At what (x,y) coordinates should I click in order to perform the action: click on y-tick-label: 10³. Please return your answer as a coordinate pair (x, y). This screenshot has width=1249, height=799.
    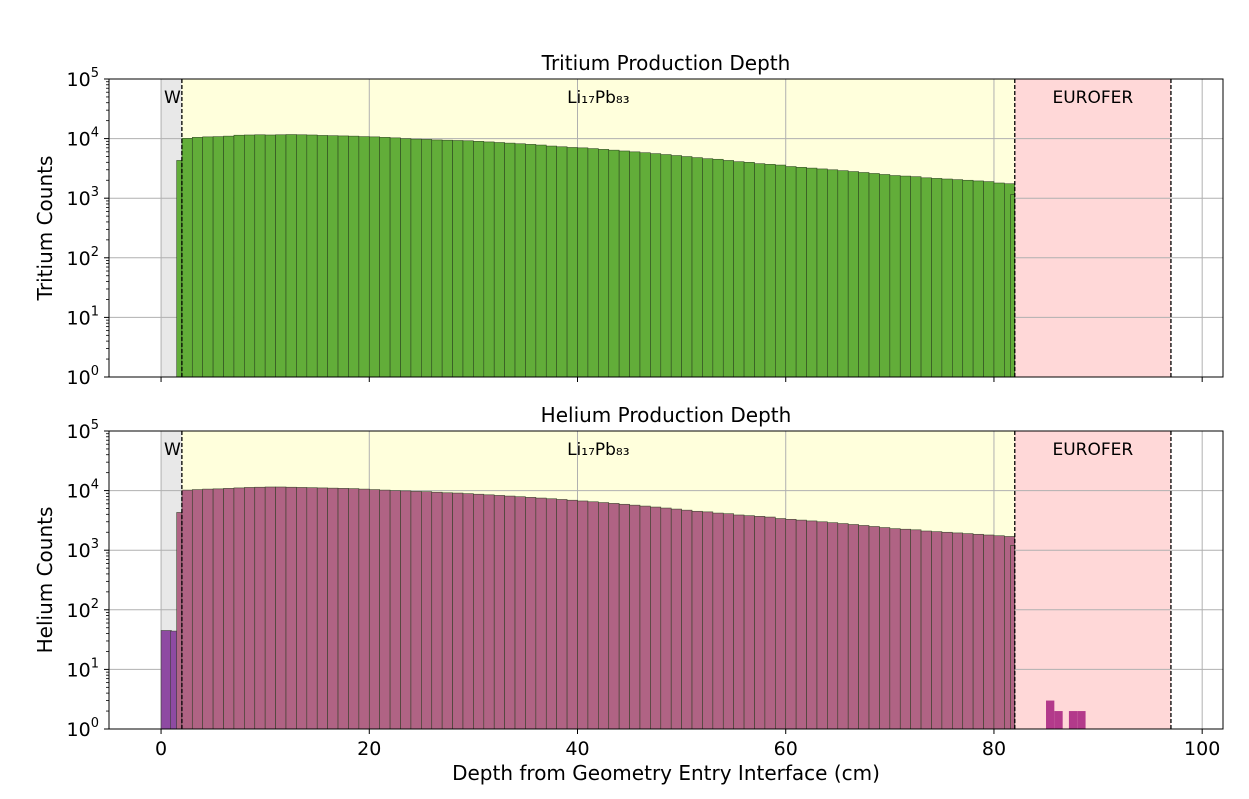
    Looking at the image, I should click on (83, 549).